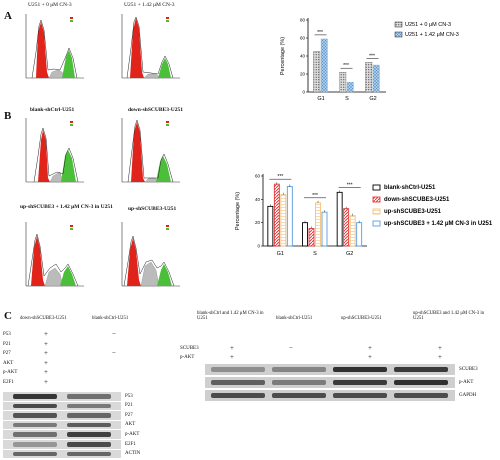 This screenshot has width=500, height=460. Describe the element at coordinates (432, 35) in the screenshot. I see `legend-label: U251 + 1.42 μM CN-3` at that location.